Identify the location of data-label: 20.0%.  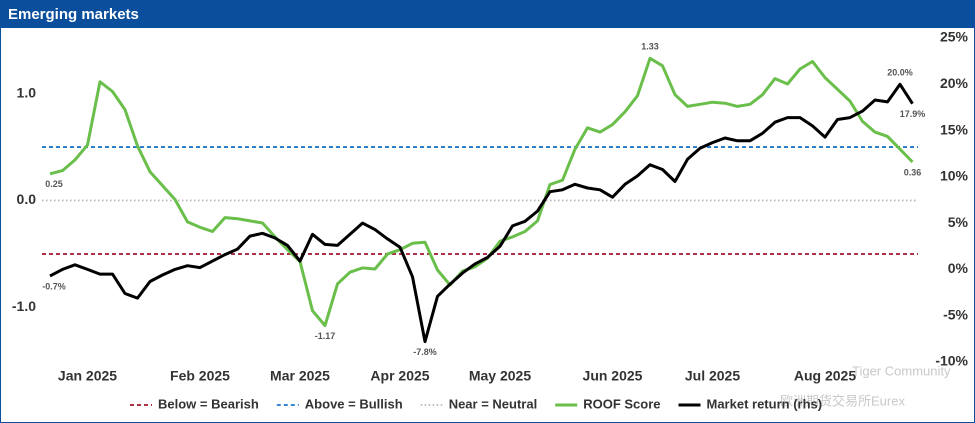
(900, 73).